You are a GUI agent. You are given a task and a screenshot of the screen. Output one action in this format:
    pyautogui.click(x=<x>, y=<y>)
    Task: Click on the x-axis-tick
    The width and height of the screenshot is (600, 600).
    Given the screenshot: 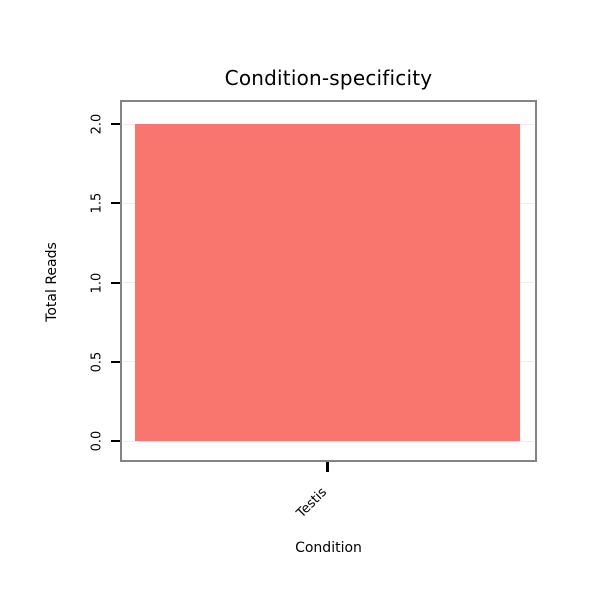 What is the action you would take?
    pyautogui.click(x=327, y=467)
    